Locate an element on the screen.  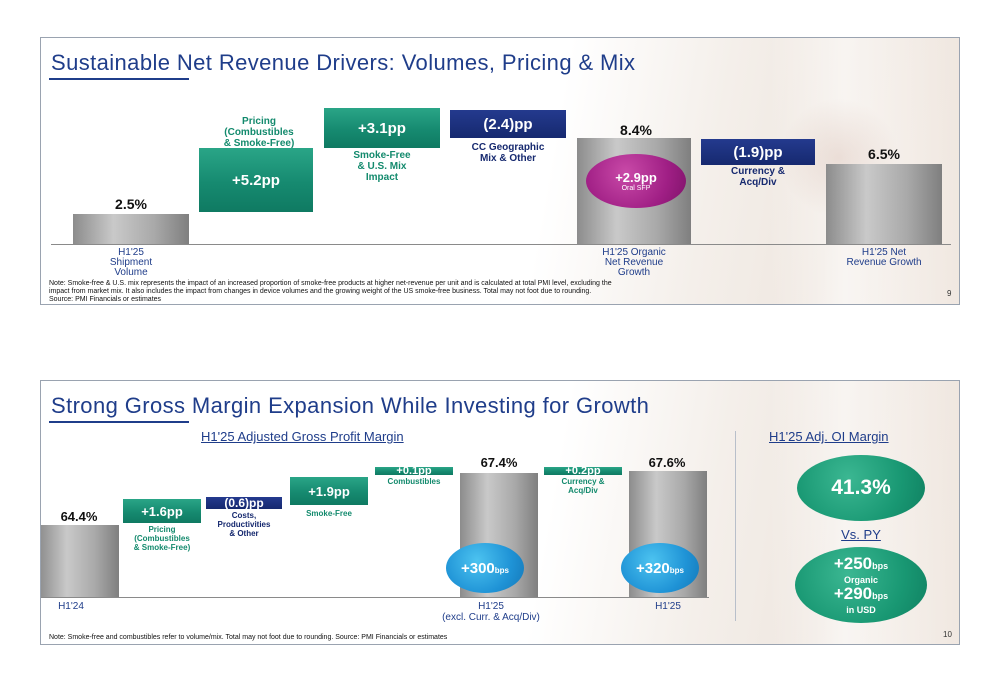
costs-box: (0.6)pp is located at coordinates (244, 503).